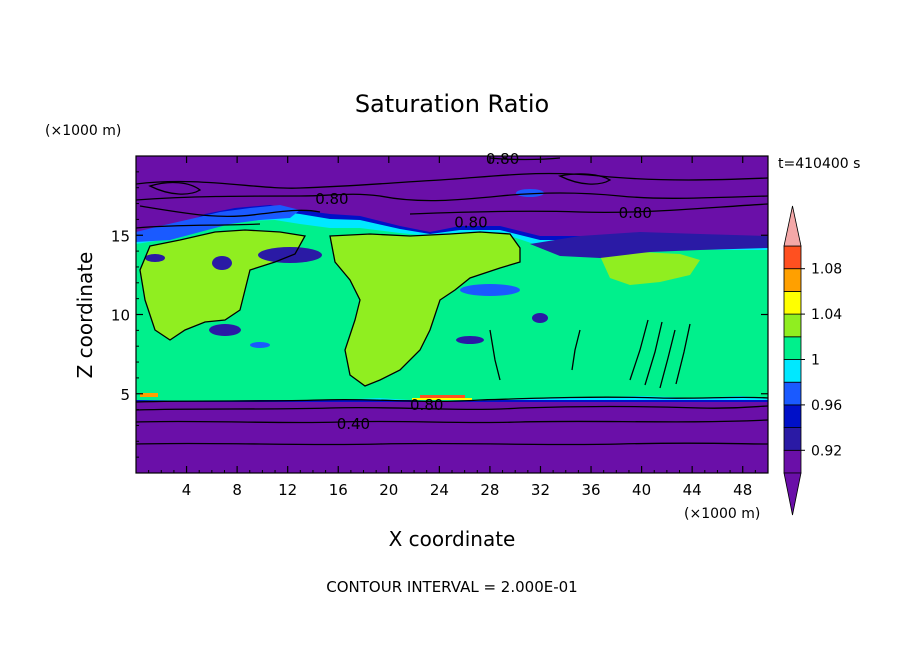  What do you see at coordinates (649, 245) in the screenshot?
I see `upper-purple-tongue` at bounding box center [649, 245].